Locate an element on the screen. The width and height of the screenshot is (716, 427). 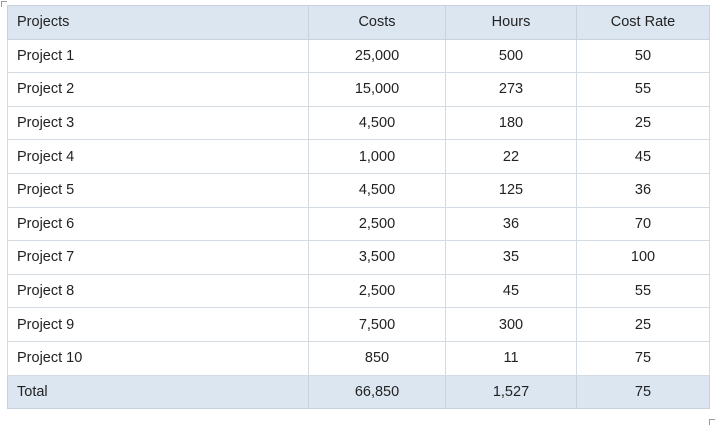
cell-hours: 36 is located at coordinates (511, 224).